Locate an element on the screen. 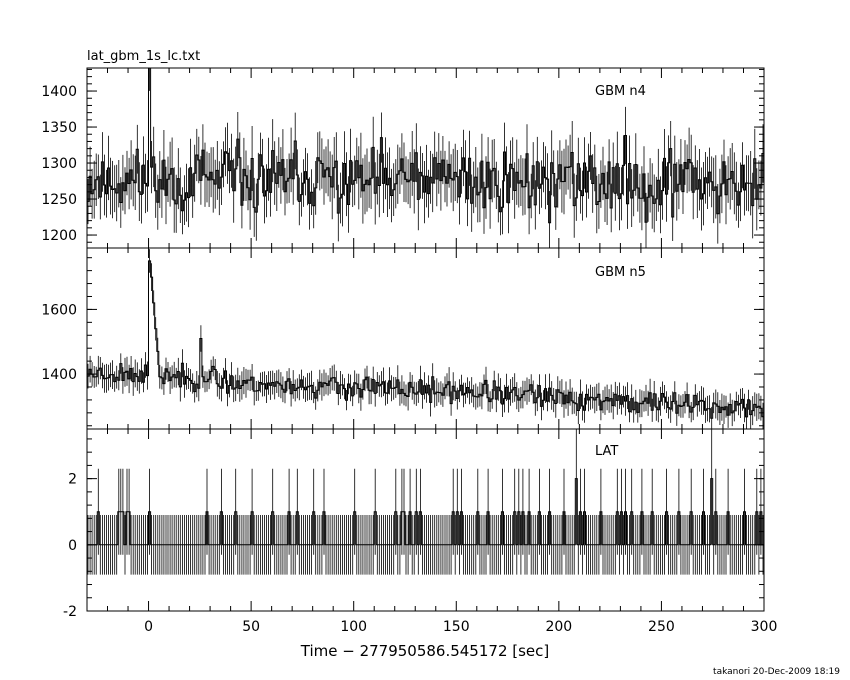 This screenshot has height=680, width=850. gbm-n5-y-tick-label: 1400 is located at coordinates (59, 375).